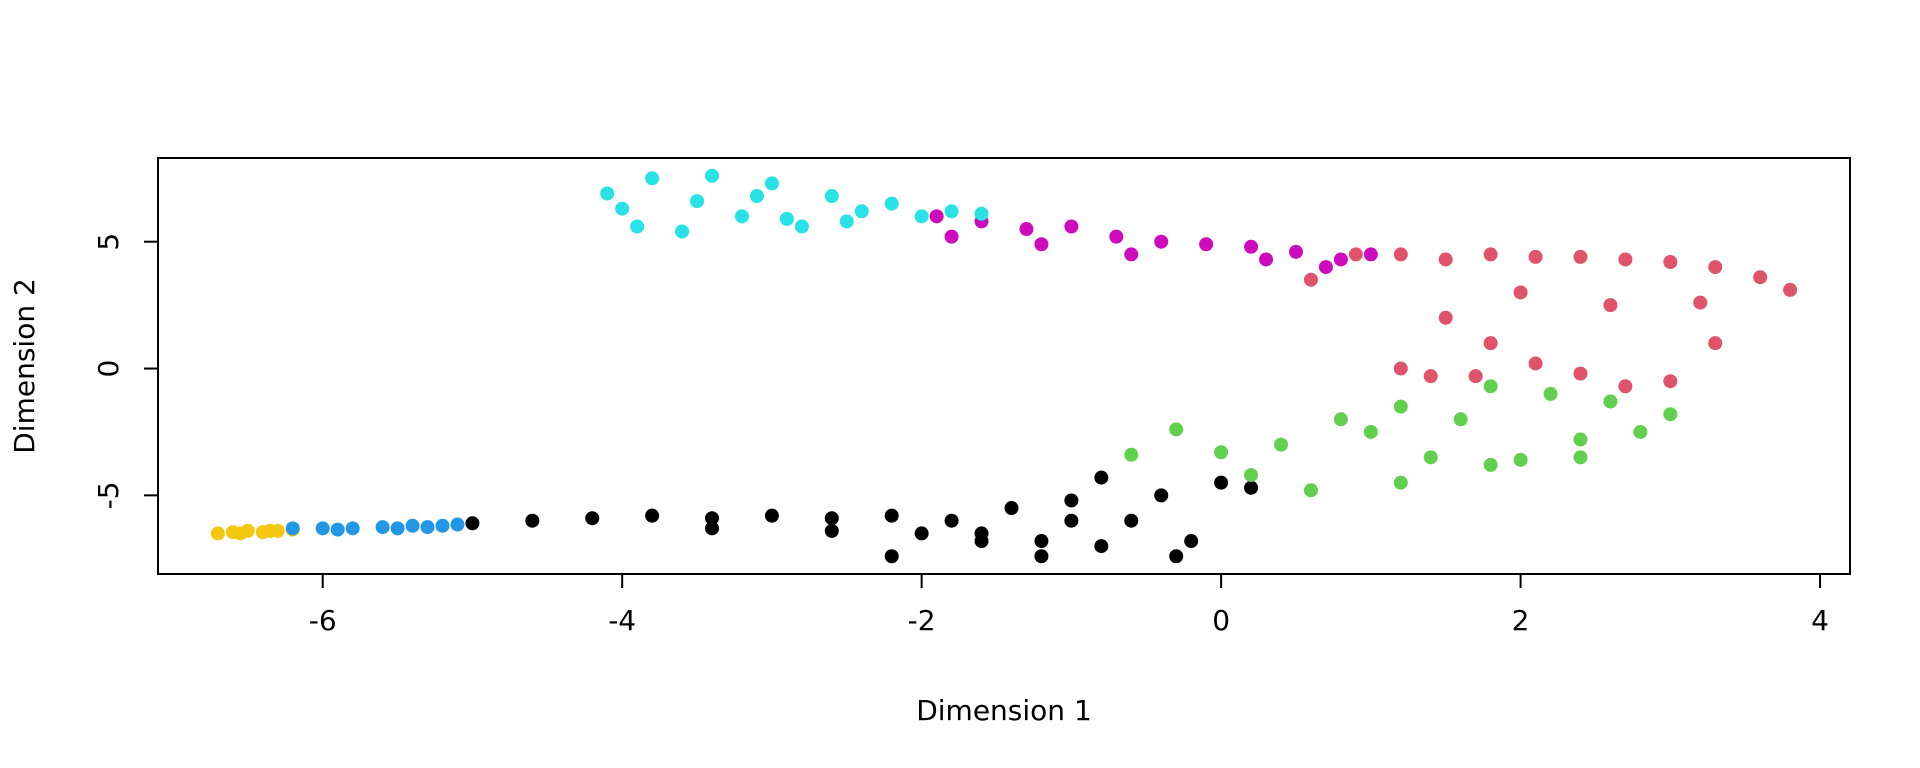 This screenshot has height=768, width=1920. What do you see at coordinates (108, 242) in the screenshot?
I see `y-tick-label: 5` at bounding box center [108, 242].